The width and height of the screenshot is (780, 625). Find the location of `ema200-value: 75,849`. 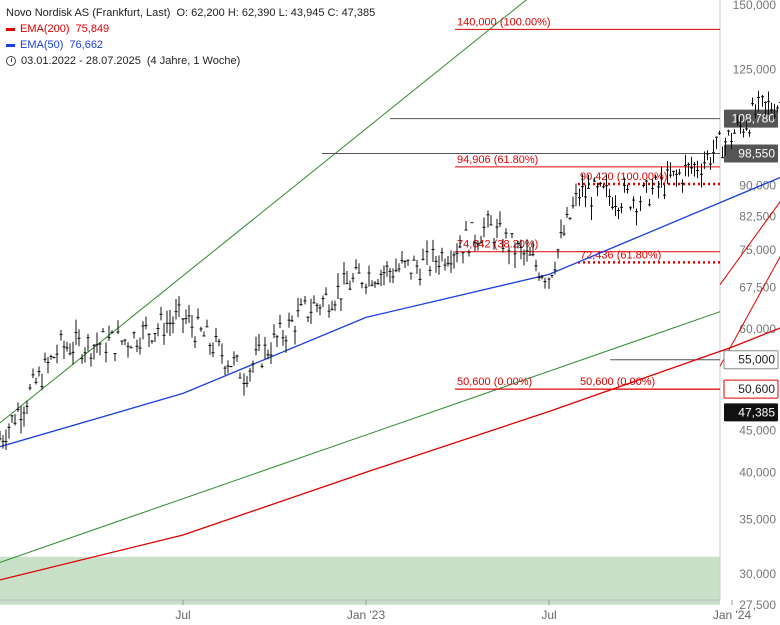

ema200-value: 75,849 is located at coordinates (92, 29).